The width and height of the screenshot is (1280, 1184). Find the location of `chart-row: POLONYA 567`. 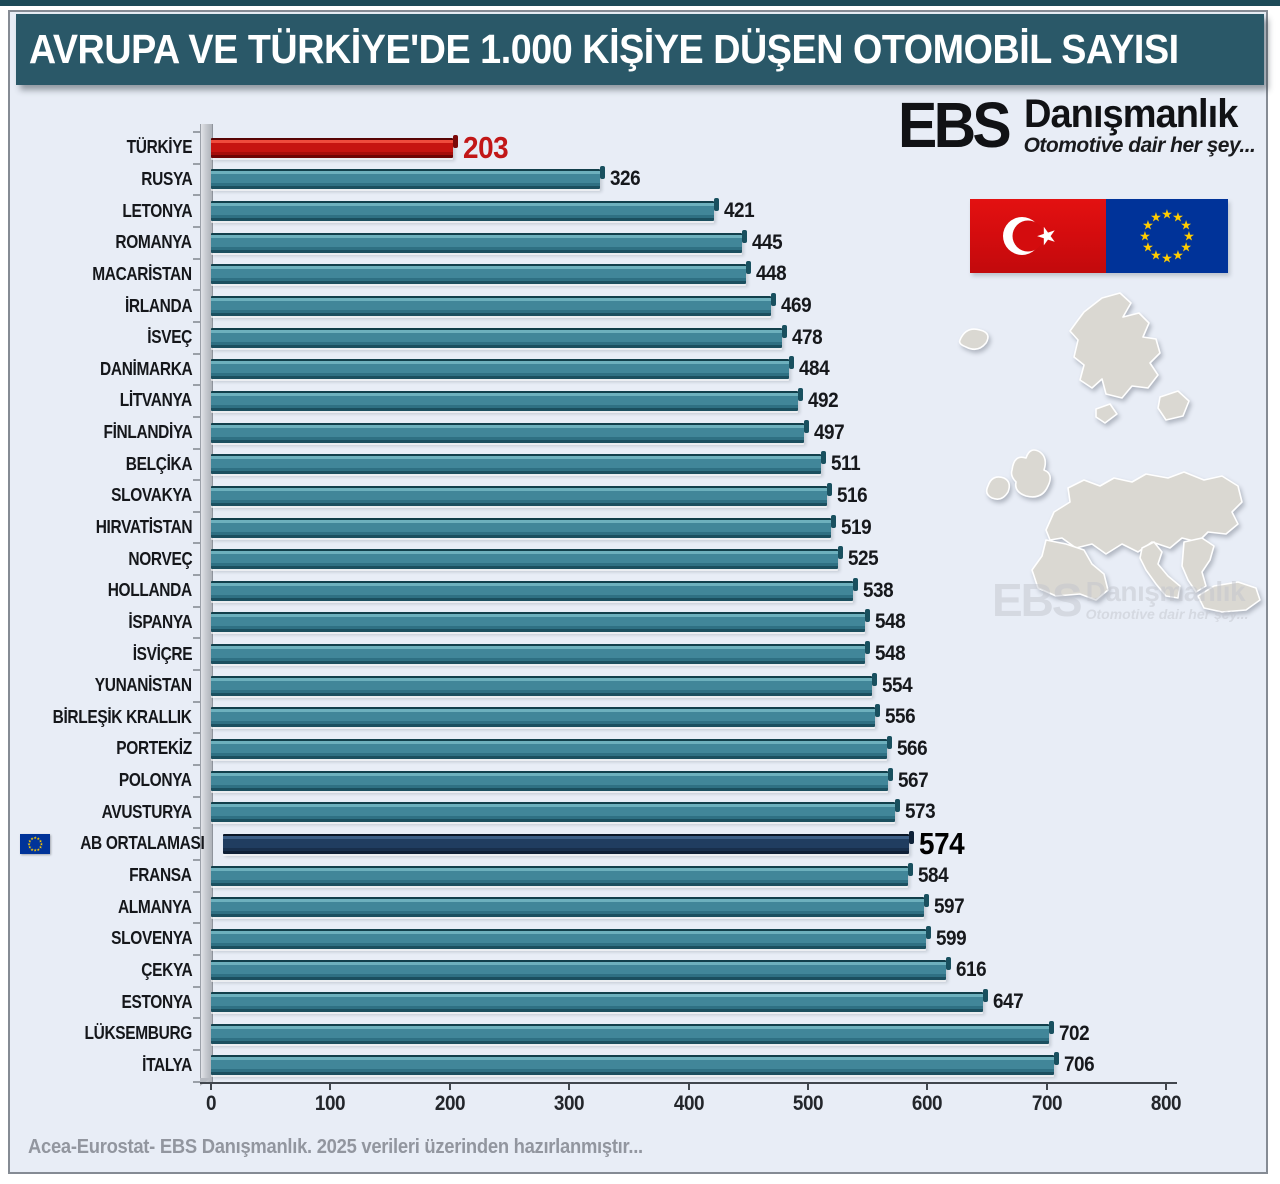

chart-row: POLONYA 567 is located at coordinates (597, 781).